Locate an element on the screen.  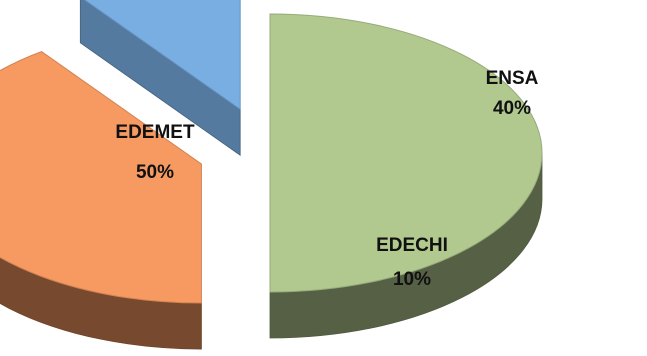
slice-pct-ensa: 40% is located at coordinates (512, 108).